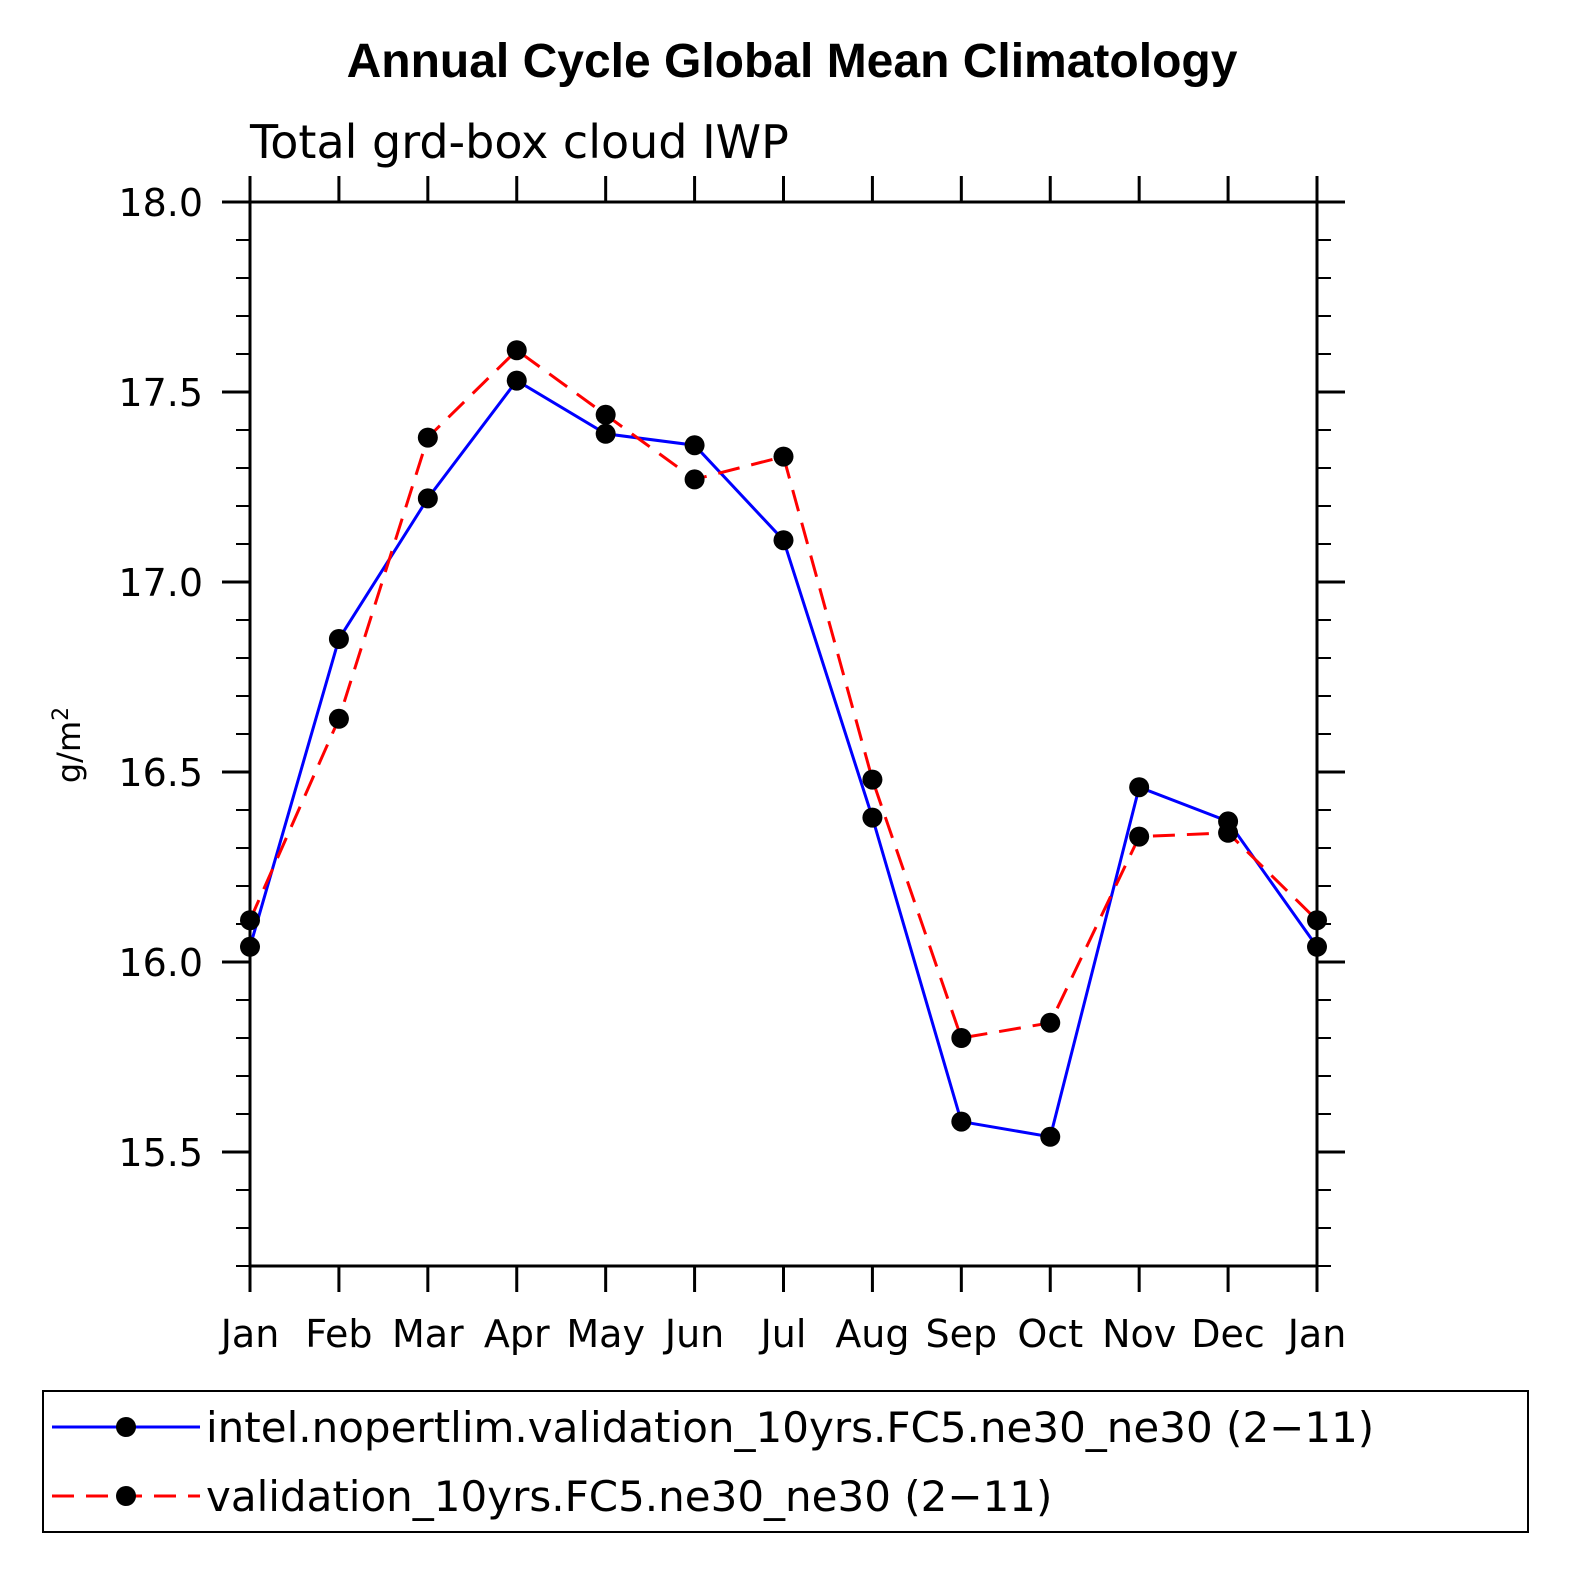 Image resolution: width=1585 pixels, height=1585 pixels. Describe the element at coordinates (69, 752) in the screenshot. I see `y-axis-label-unit: g/m` at that location.